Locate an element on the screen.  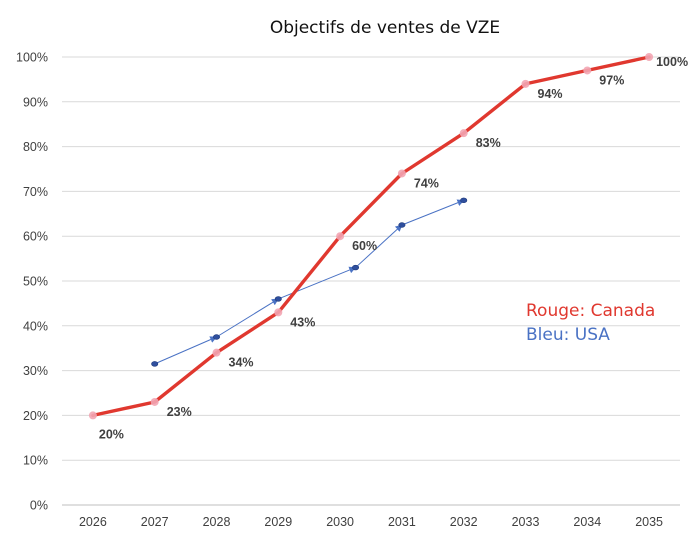
x-tick-label: 2026 is located at coordinates (93, 522).